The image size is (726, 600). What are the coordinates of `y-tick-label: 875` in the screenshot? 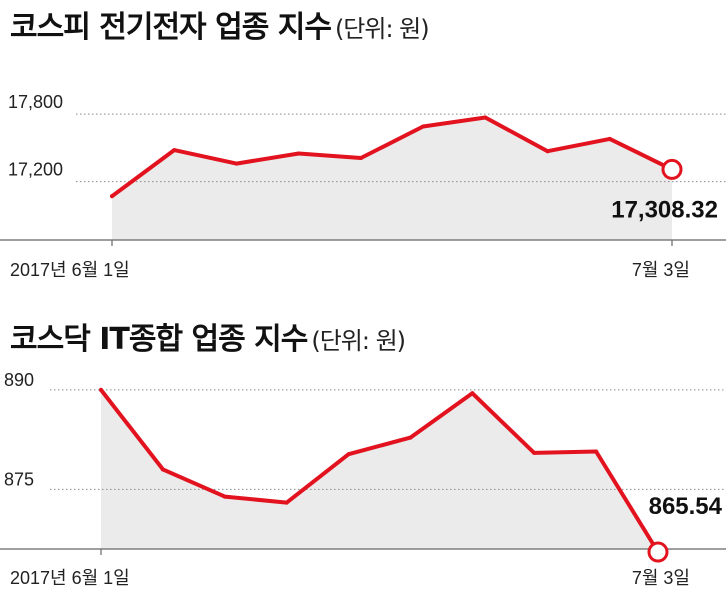 It's located at (19, 479).